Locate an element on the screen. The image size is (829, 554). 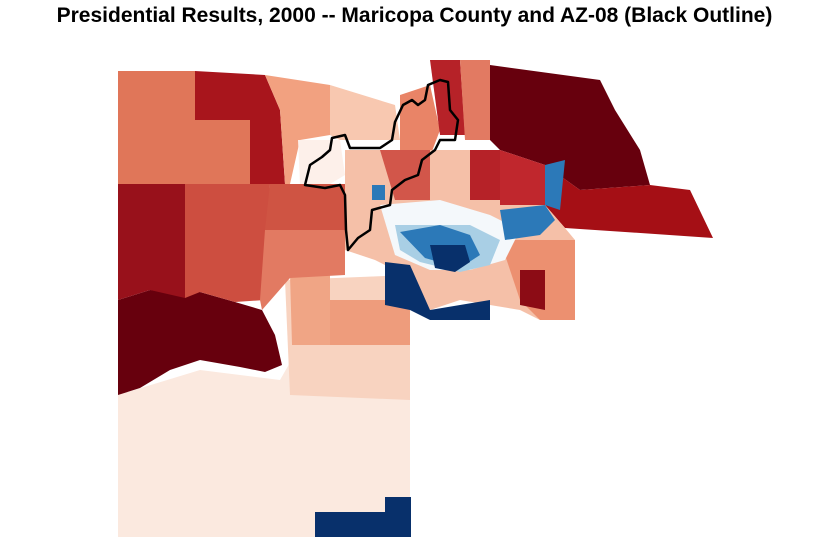
precinct-blue-dot is located at coordinates (378, 192).